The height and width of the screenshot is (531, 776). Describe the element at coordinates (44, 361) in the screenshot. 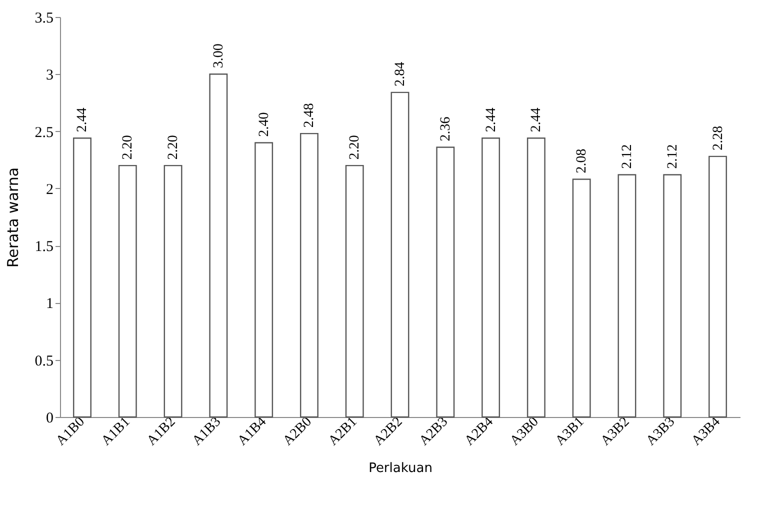

I see `y-tick-label: 0.5` at that location.